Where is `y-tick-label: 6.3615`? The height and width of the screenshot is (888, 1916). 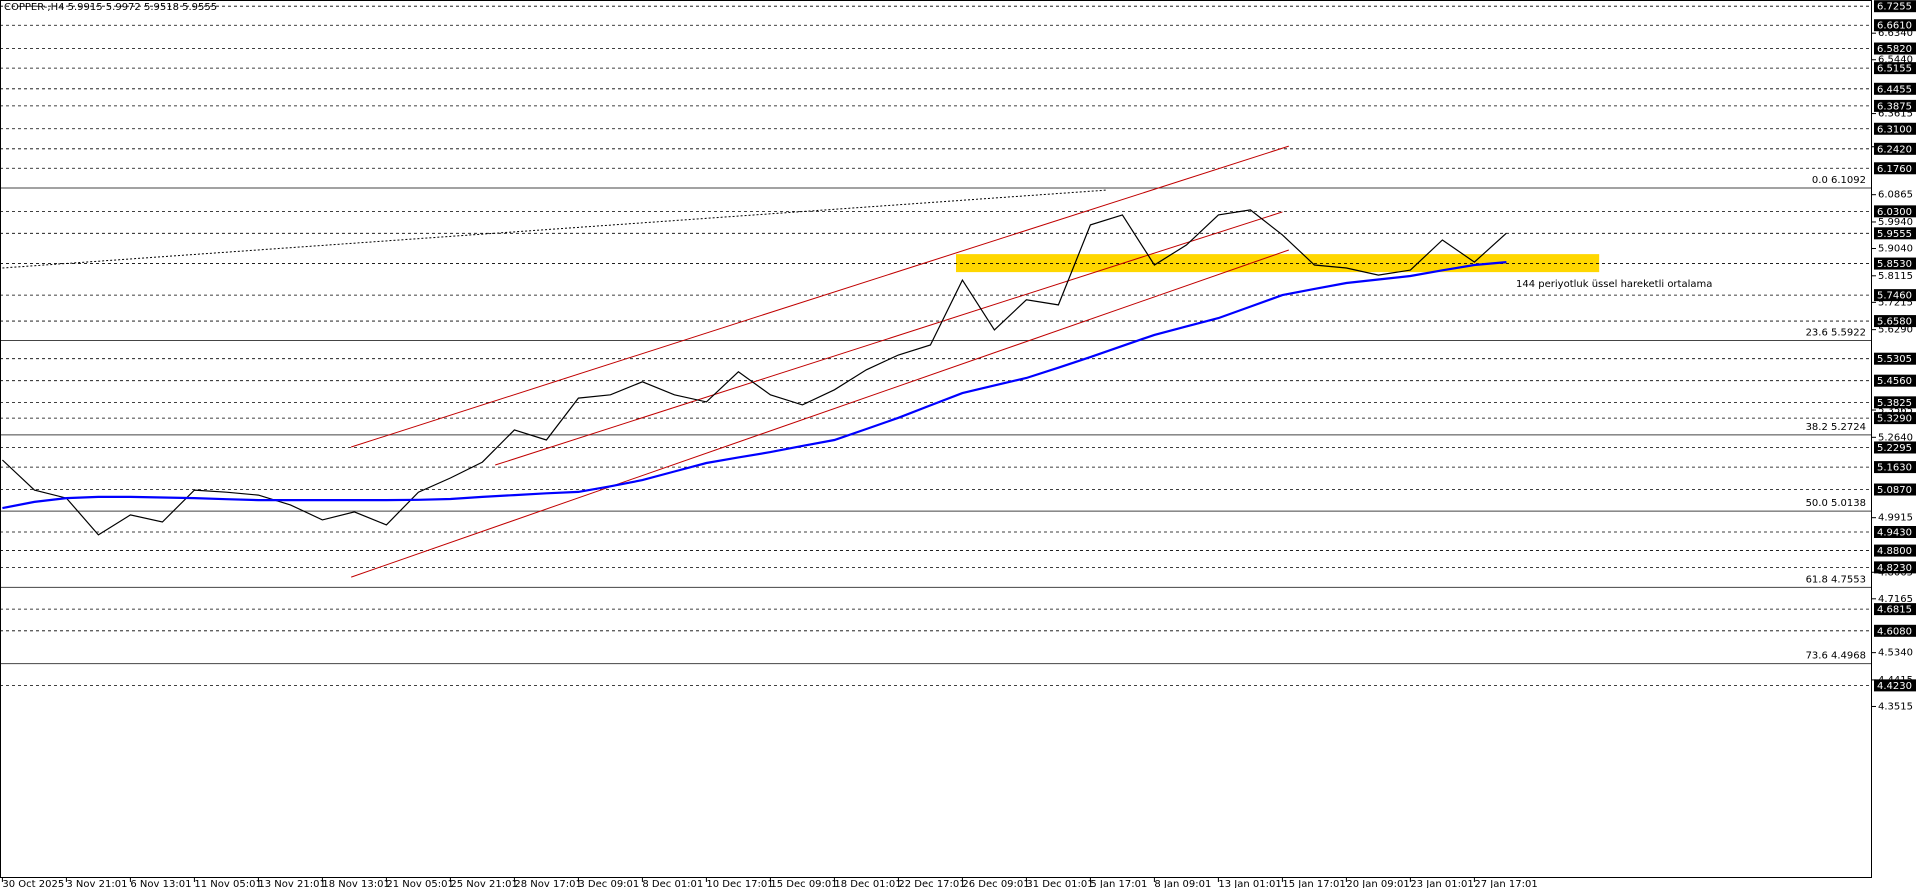
y-tick-label: 6.3615 is located at coordinates (1895, 114).